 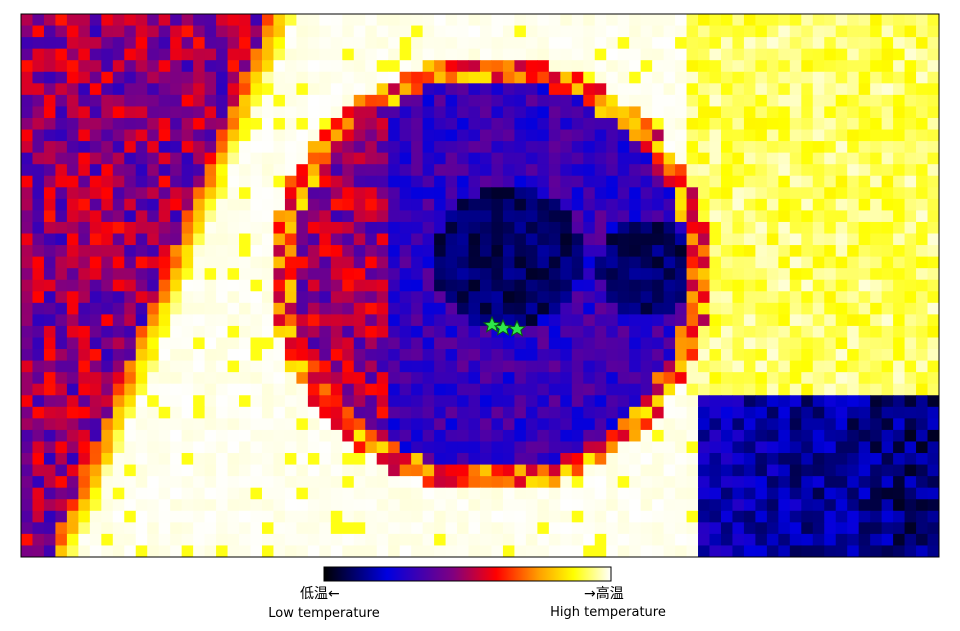 I want to click on colorbar, so click(x=467, y=574).